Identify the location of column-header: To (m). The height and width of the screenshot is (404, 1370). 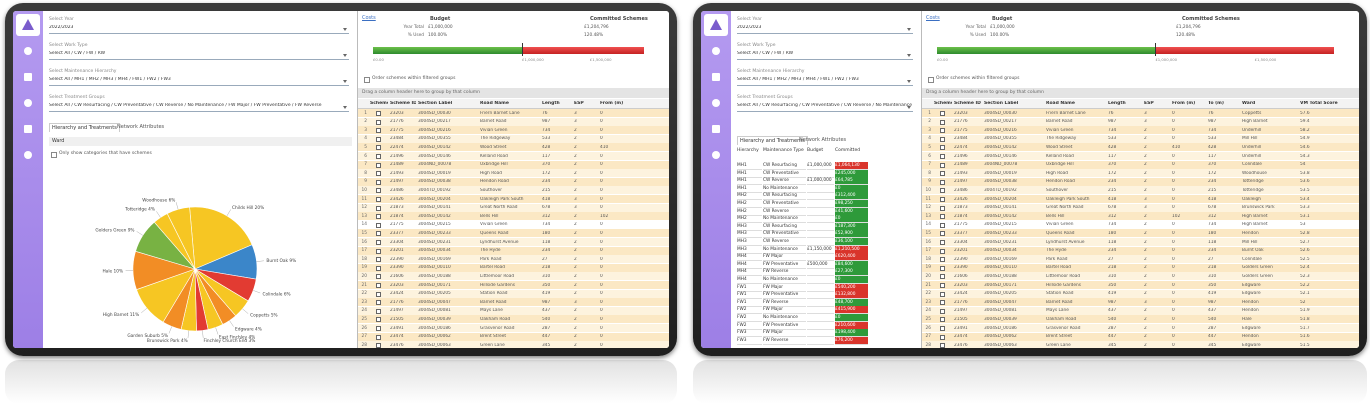
(1216, 103).